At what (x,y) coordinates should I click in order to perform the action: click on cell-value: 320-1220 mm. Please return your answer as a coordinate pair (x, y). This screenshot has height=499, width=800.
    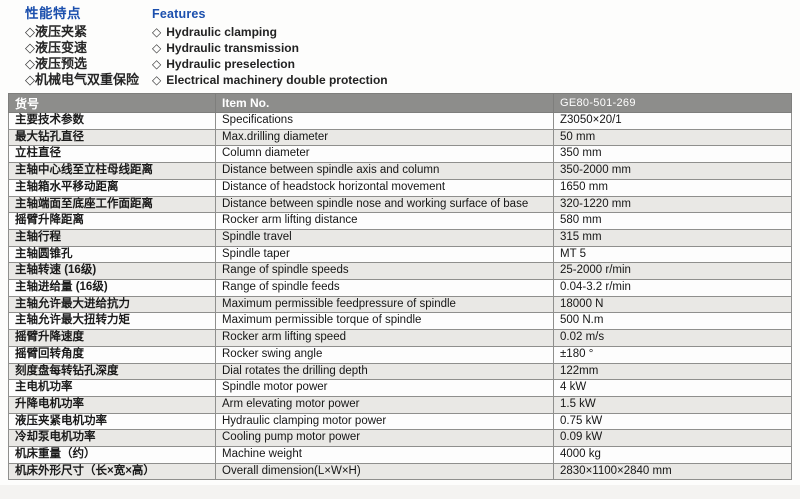
    Looking at the image, I should click on (672, 204).